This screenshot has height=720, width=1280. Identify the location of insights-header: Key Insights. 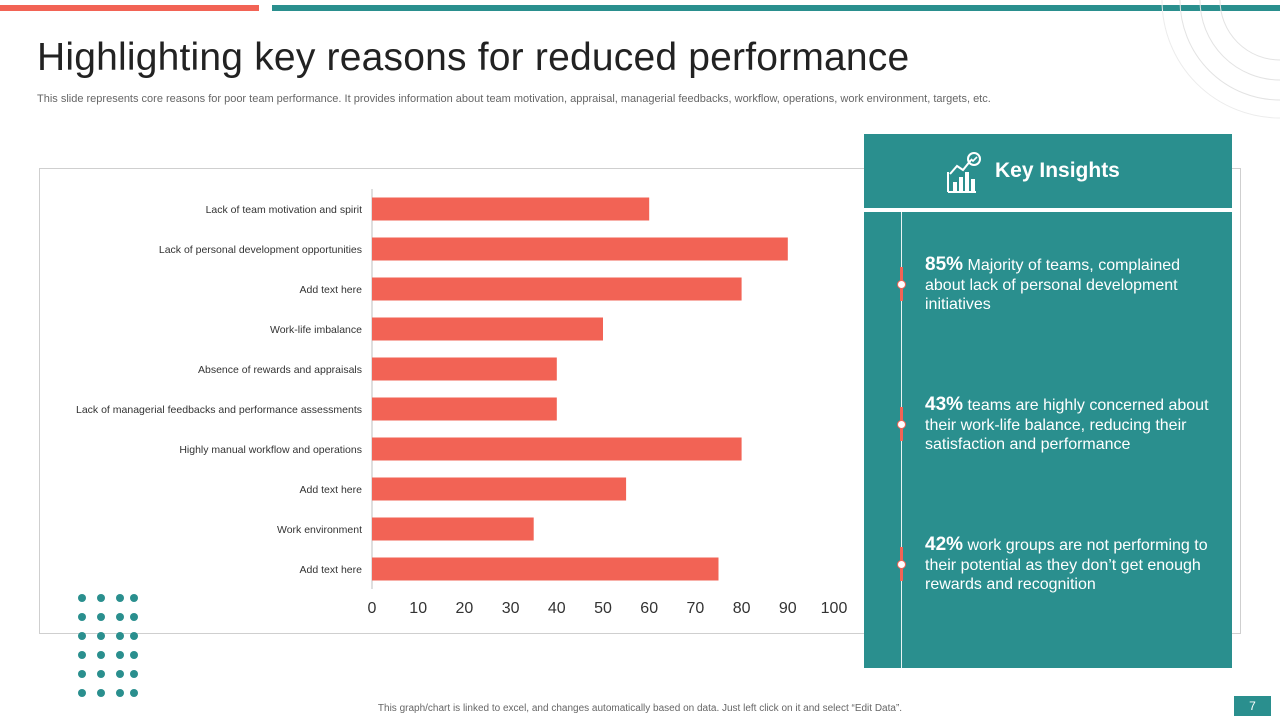
(1048, 171).